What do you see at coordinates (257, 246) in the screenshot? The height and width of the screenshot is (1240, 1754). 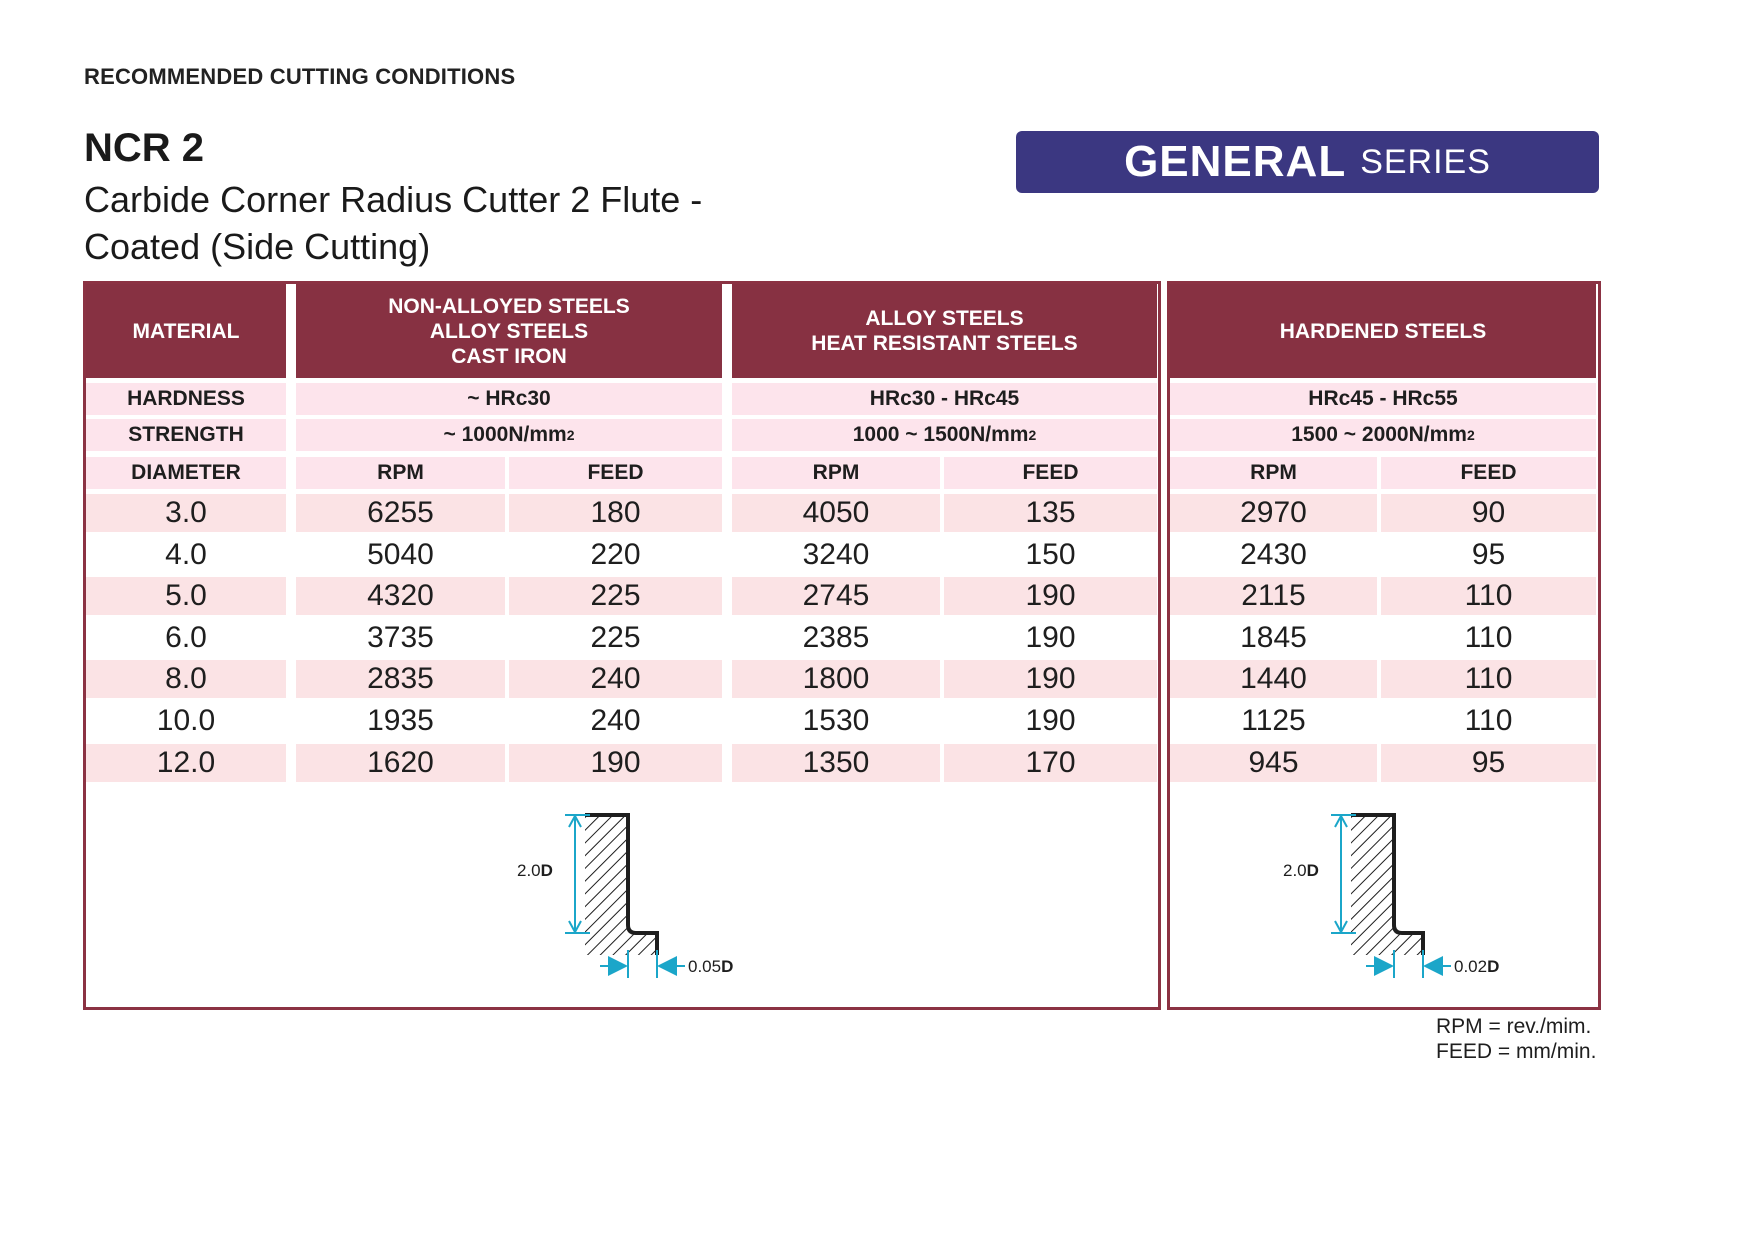 I see `description-line-2: Coated (Side Cutting)` at bounding box center [257, 246].